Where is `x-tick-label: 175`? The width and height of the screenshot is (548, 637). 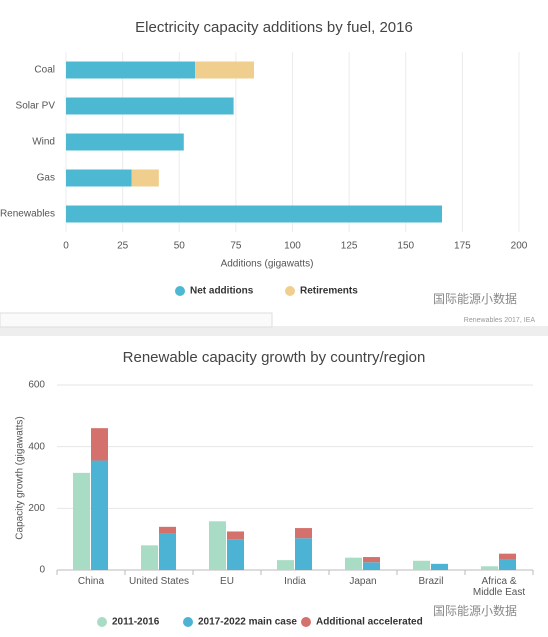 x-tick-label: 175 is located at coordinates (462, 246).